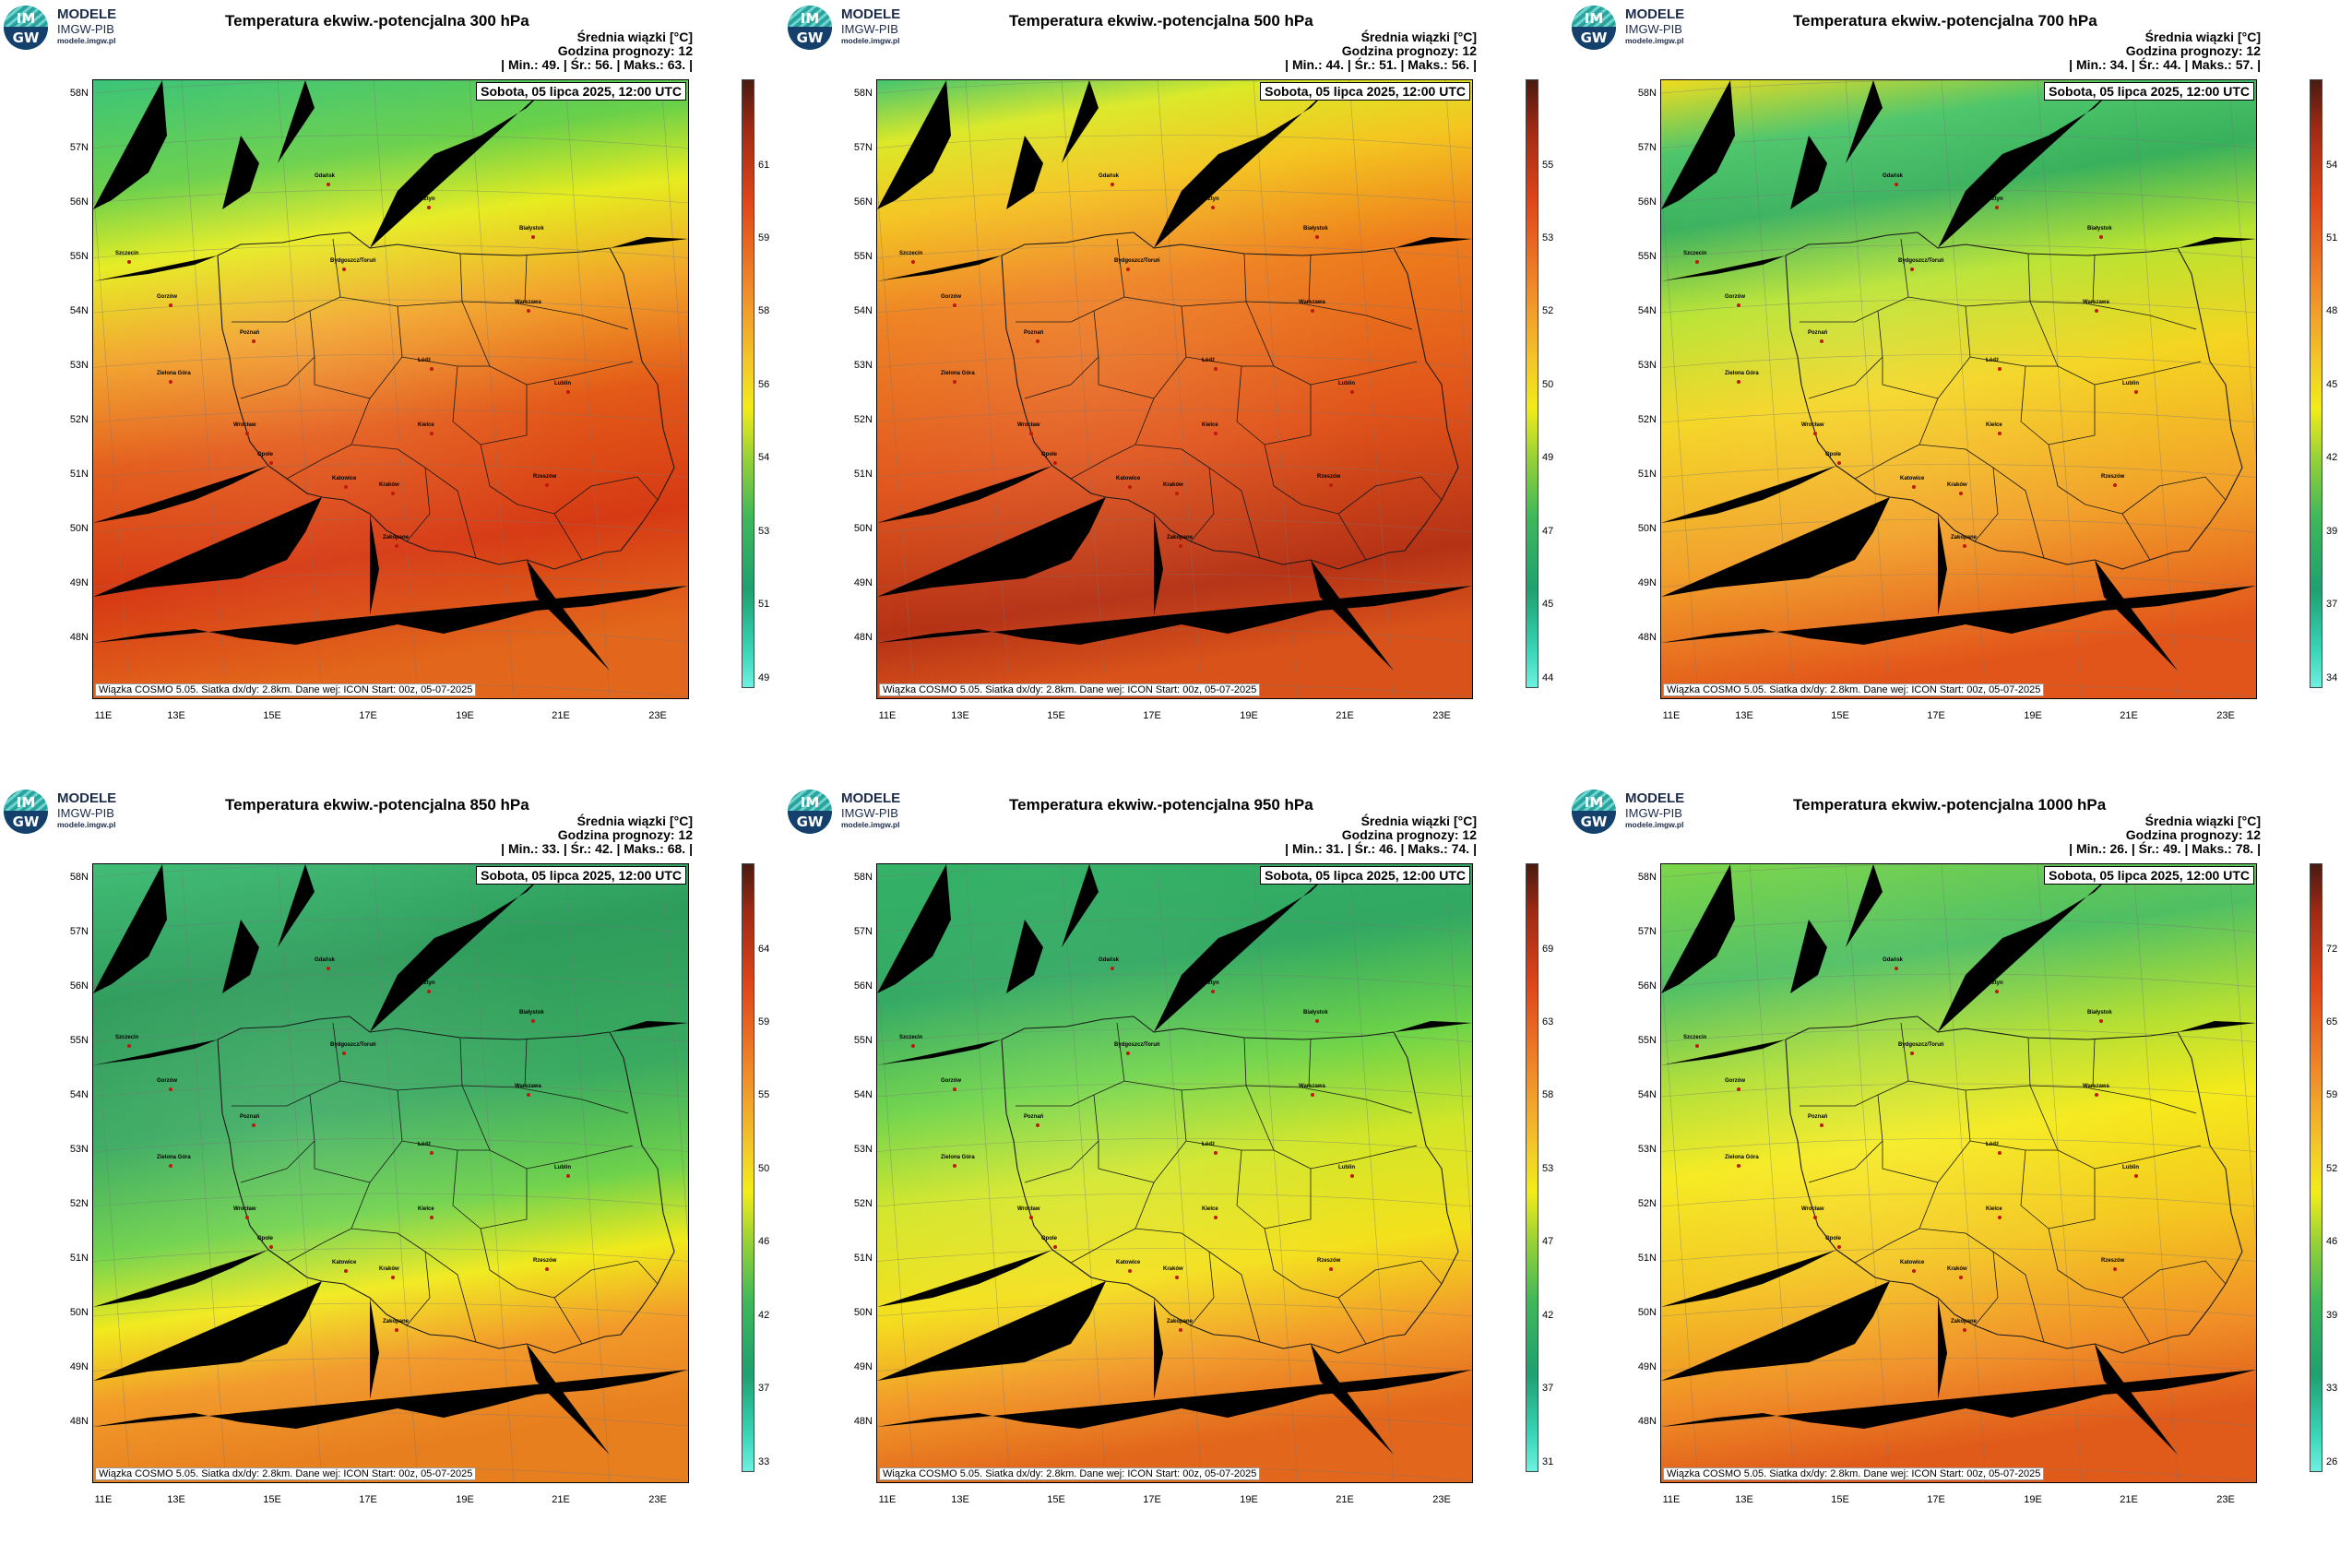 The height and width of the screenshot is (1568, 2352). I want to click on scale-tick-label: 39, so click(2332, 1315).